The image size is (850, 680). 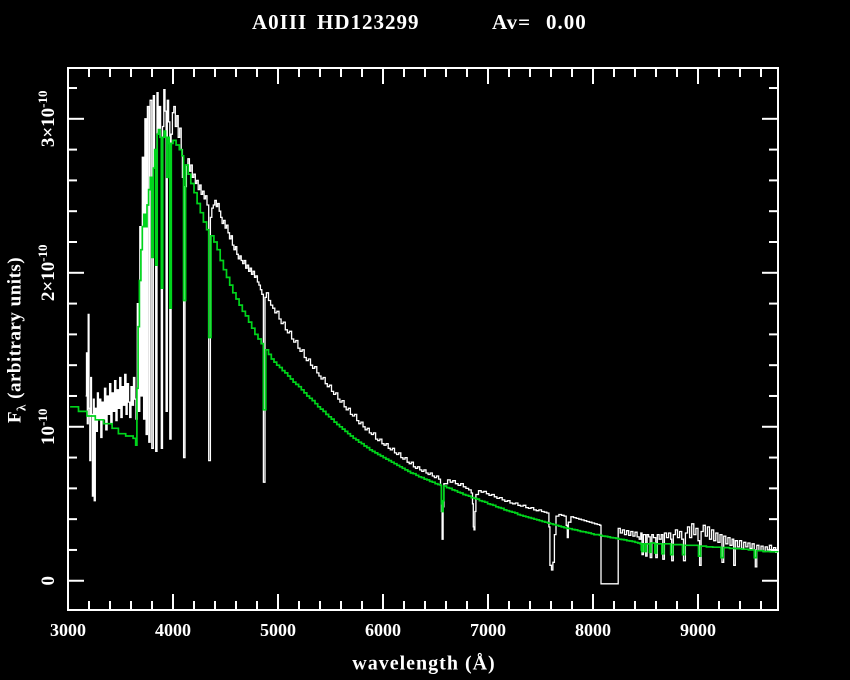 What do you see at coordinates (368, 22) in the screenshot?
I see `star-name-label: HD123299` at bounding box center [368, 22].